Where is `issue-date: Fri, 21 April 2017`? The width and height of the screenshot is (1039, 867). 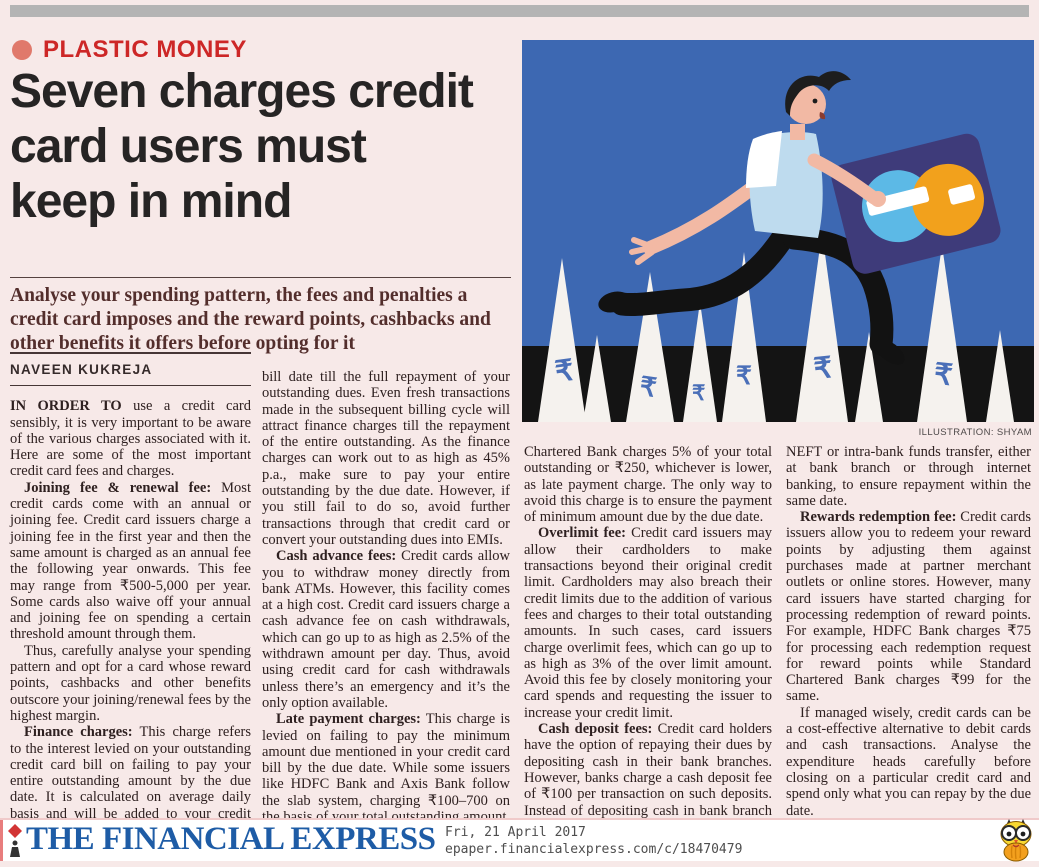
issue-date: Fri, 21 April 2017 is located at coordinates (515, 832).